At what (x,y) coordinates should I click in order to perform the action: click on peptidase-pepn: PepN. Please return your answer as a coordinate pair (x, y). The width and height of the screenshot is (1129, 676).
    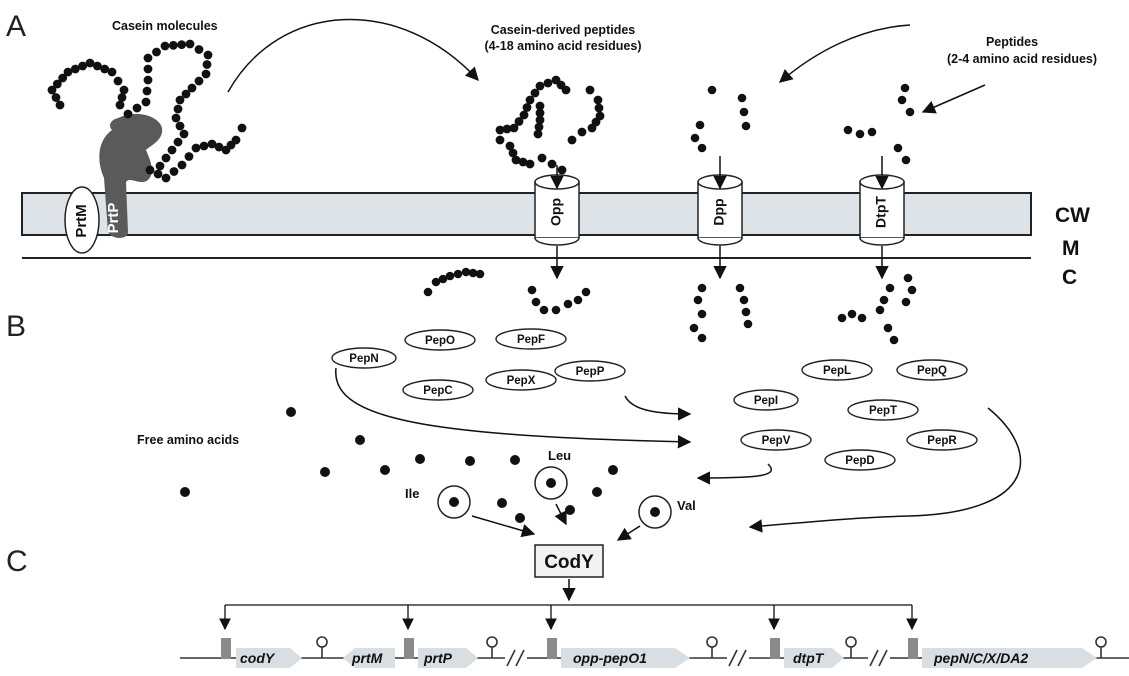
    Looking at the image, I should click on (364, 358).